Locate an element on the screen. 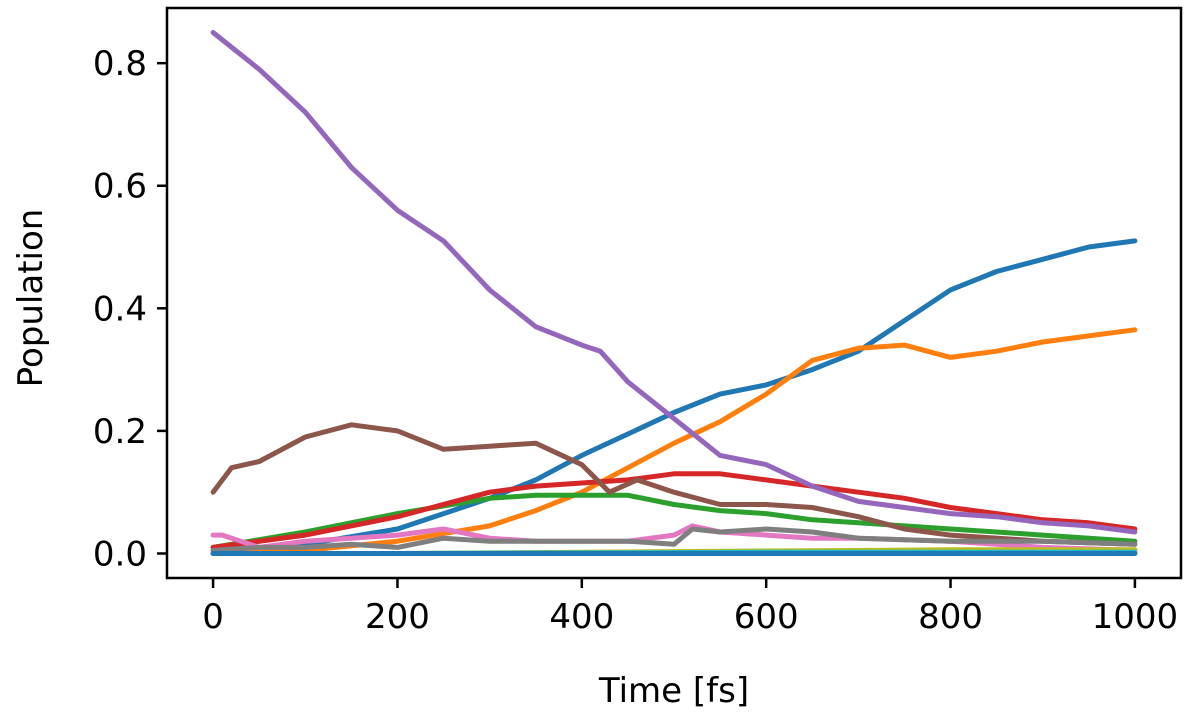 The height and width of the screenshot is (720, 1200). y-tick-label: 0.0 is located at coordinates (120, 554).